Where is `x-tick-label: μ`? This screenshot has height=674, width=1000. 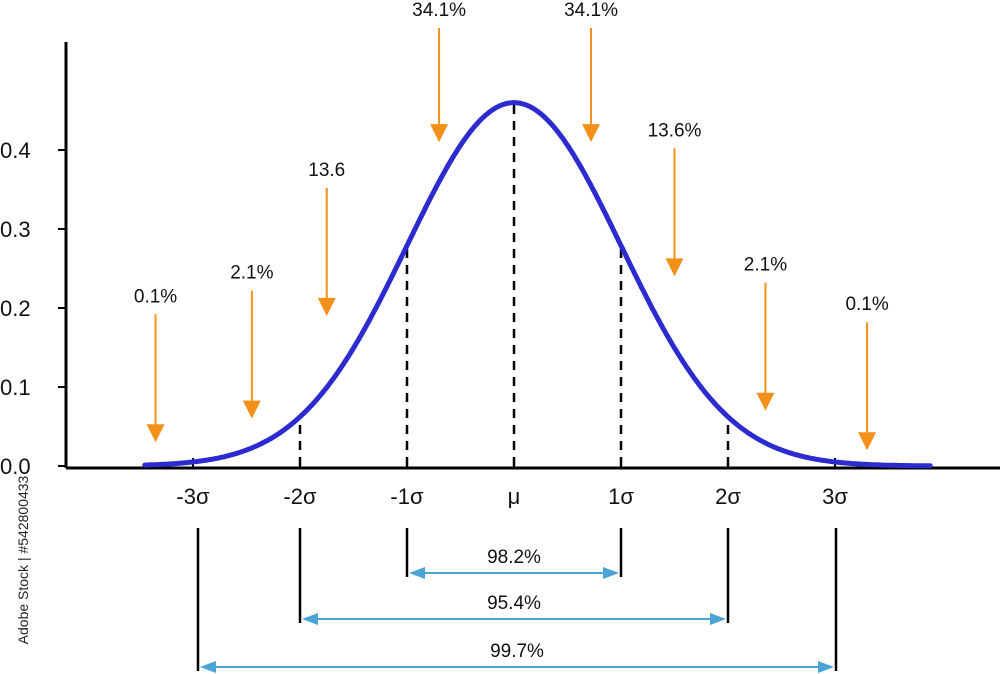
x-tick-label: μ is located at coordinates (514, 496).